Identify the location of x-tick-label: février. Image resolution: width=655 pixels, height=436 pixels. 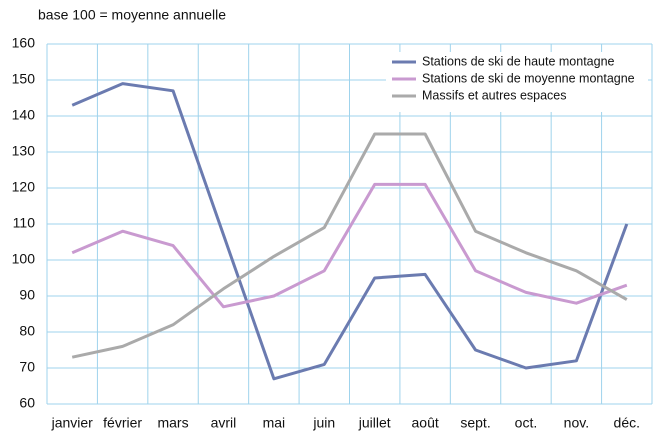
(122, 423).